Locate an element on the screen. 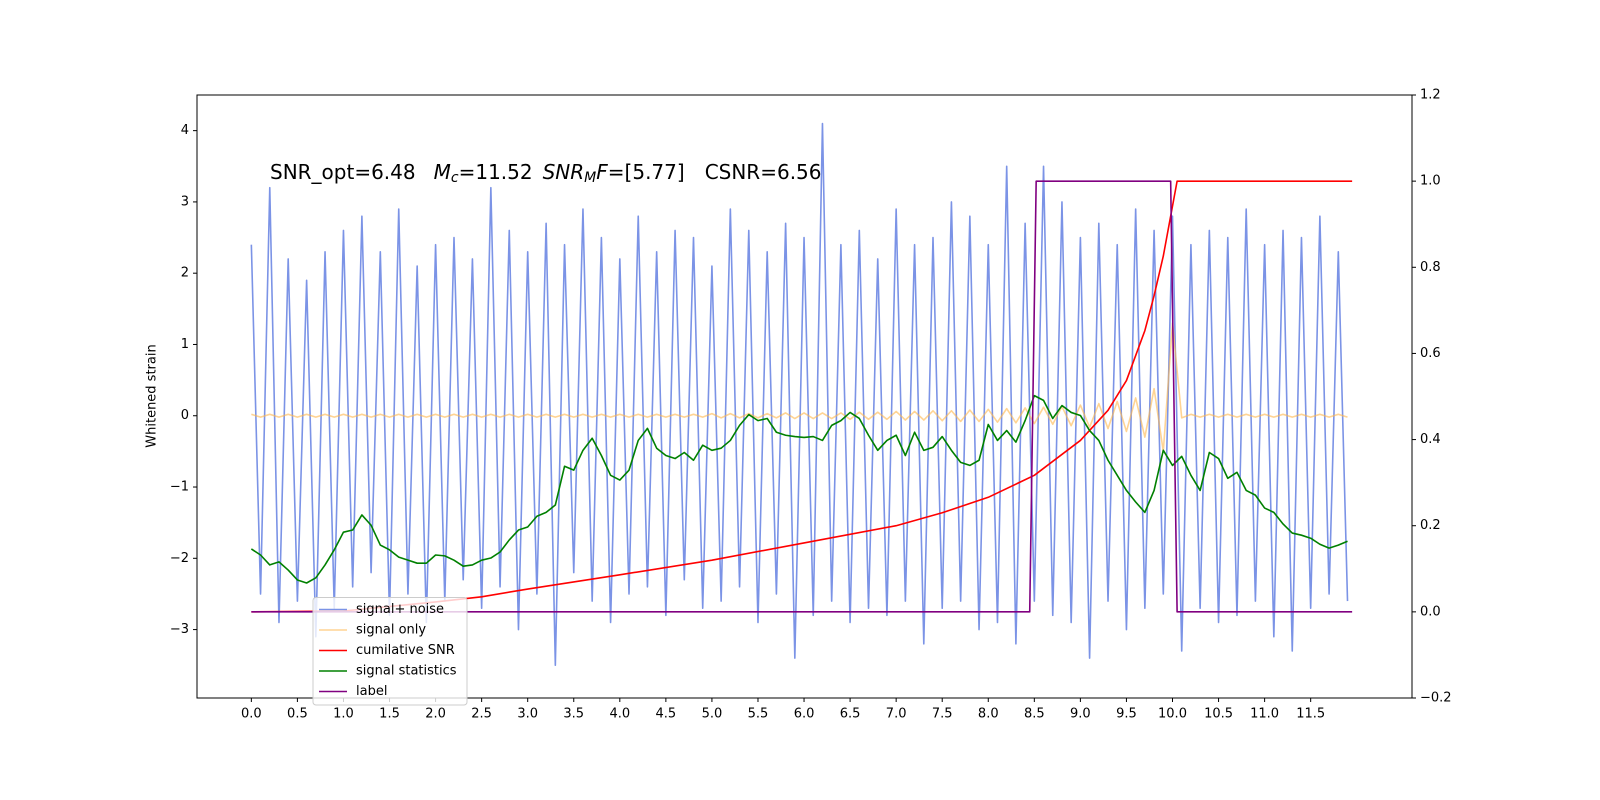 The height and width of the screenshot is (800, 1600). legend-label: signal+ noise is located at coordinates (400, 609).